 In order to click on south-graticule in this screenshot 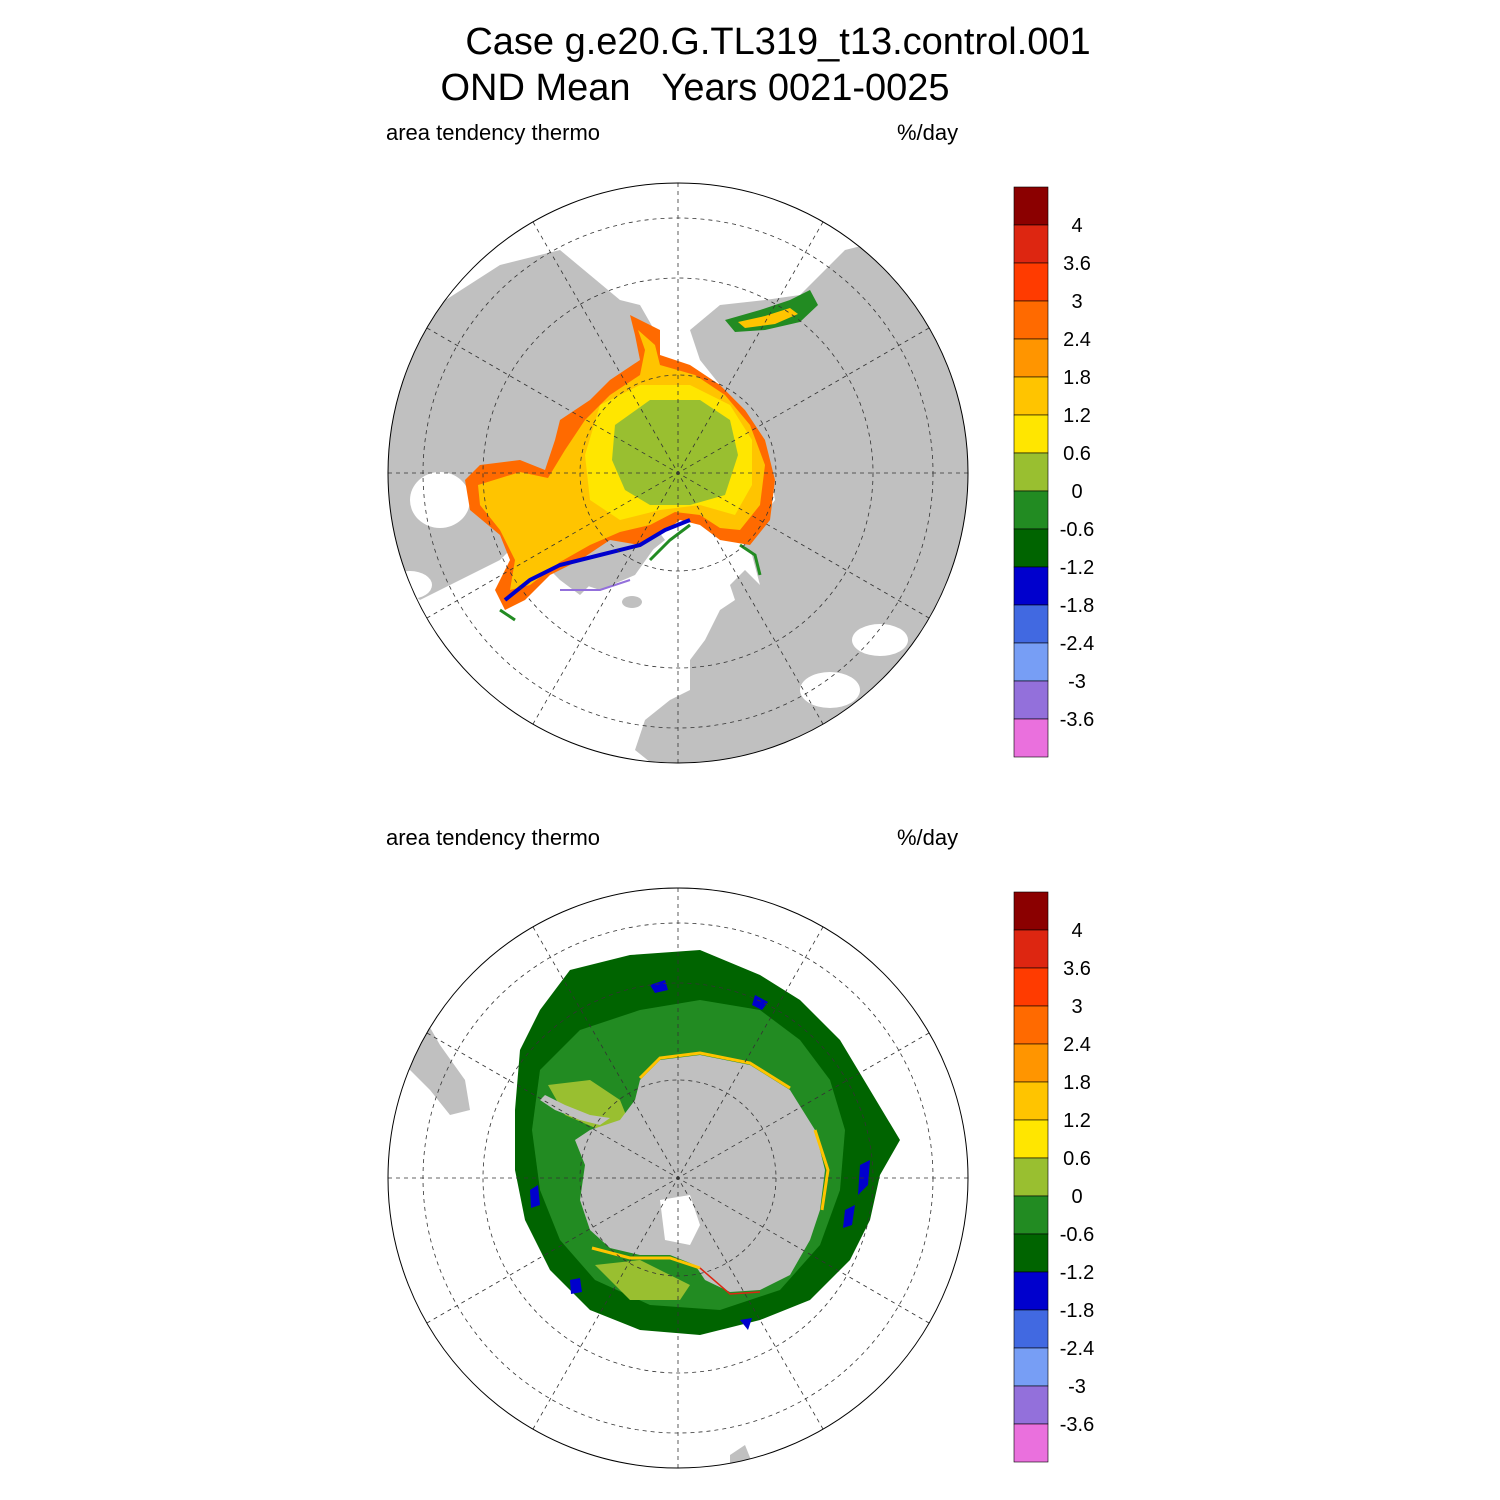, I will do `click(678, 1178)`.